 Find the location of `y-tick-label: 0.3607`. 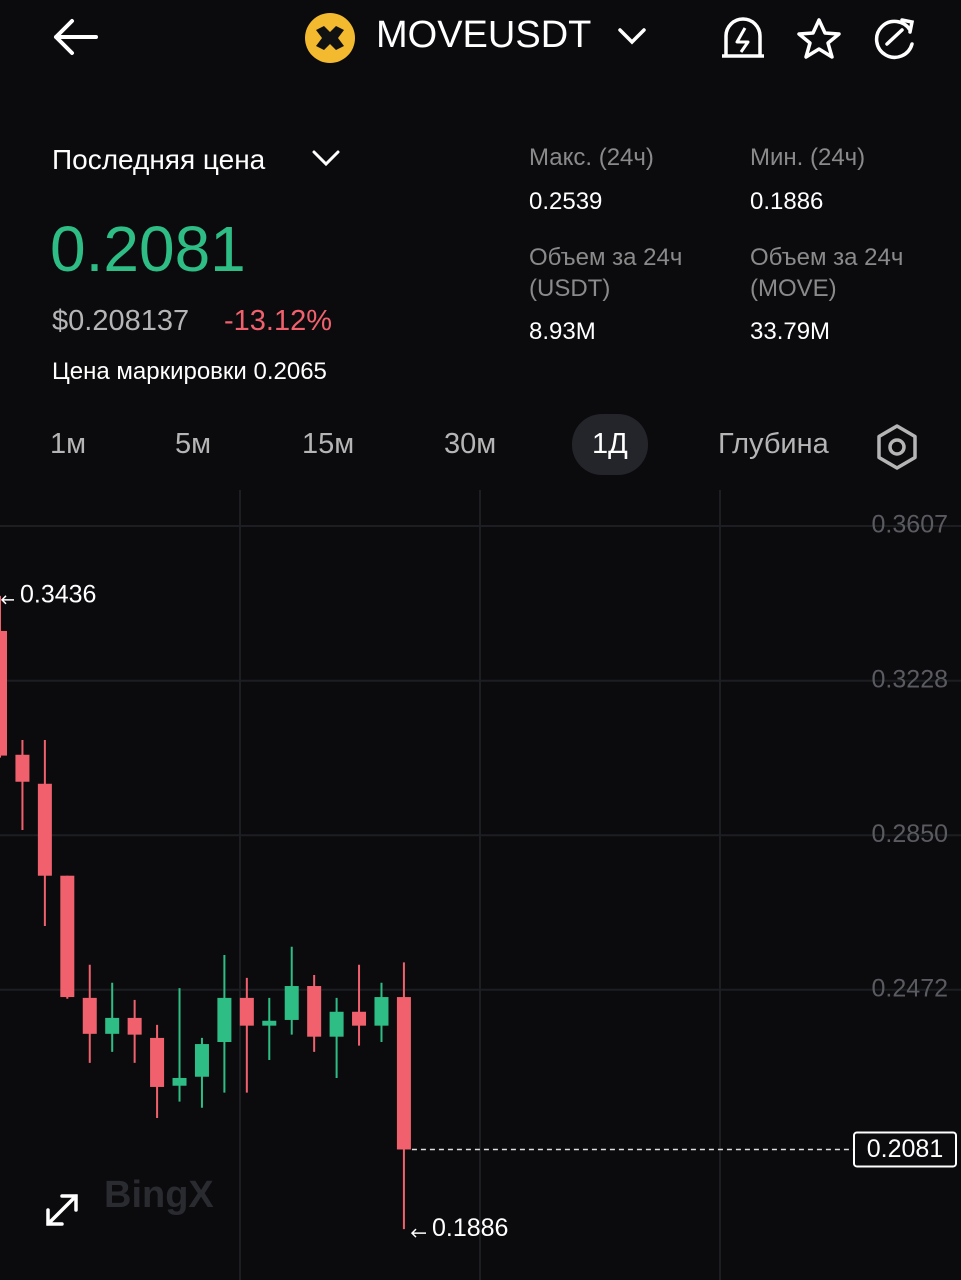

y-tick-label: 0.3607 is located at coordinates (910, 525).